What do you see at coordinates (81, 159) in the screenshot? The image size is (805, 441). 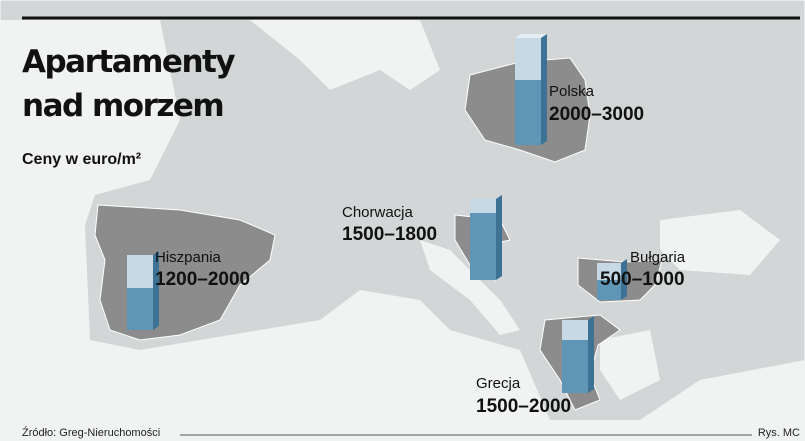 I see `subtitle: Ceny w euro/m²` at bounding box center [81, 159].